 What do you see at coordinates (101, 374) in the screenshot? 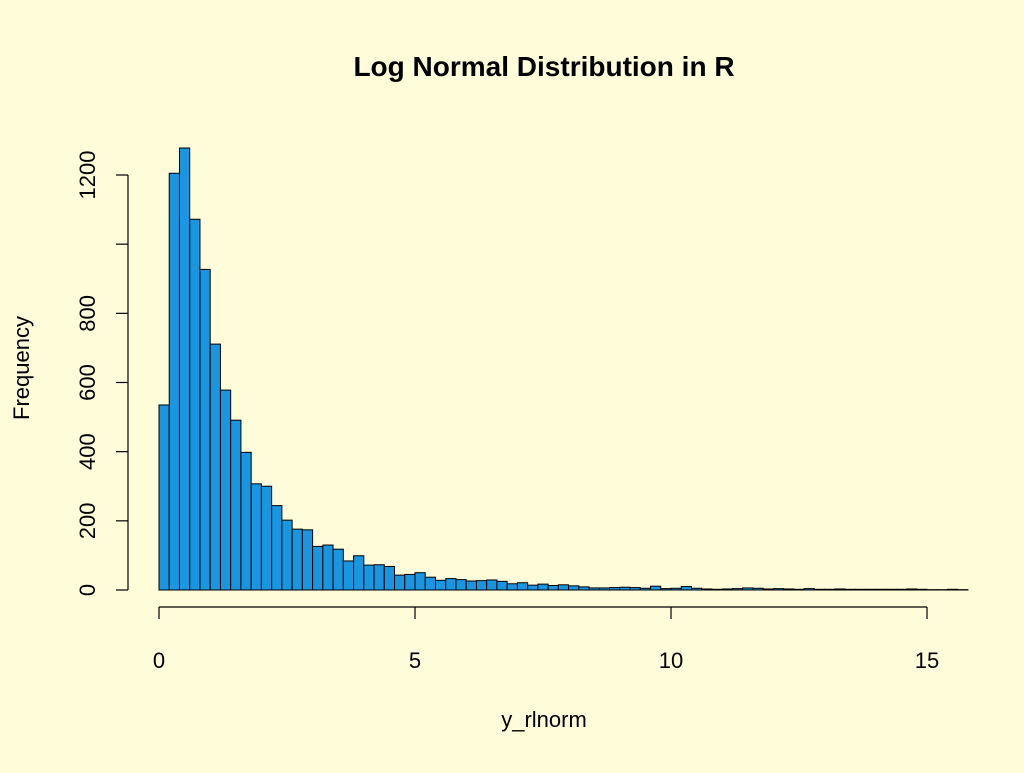
I see `y-axis: 0 200 400 600 800 1200` at bounding box center [101, 374].